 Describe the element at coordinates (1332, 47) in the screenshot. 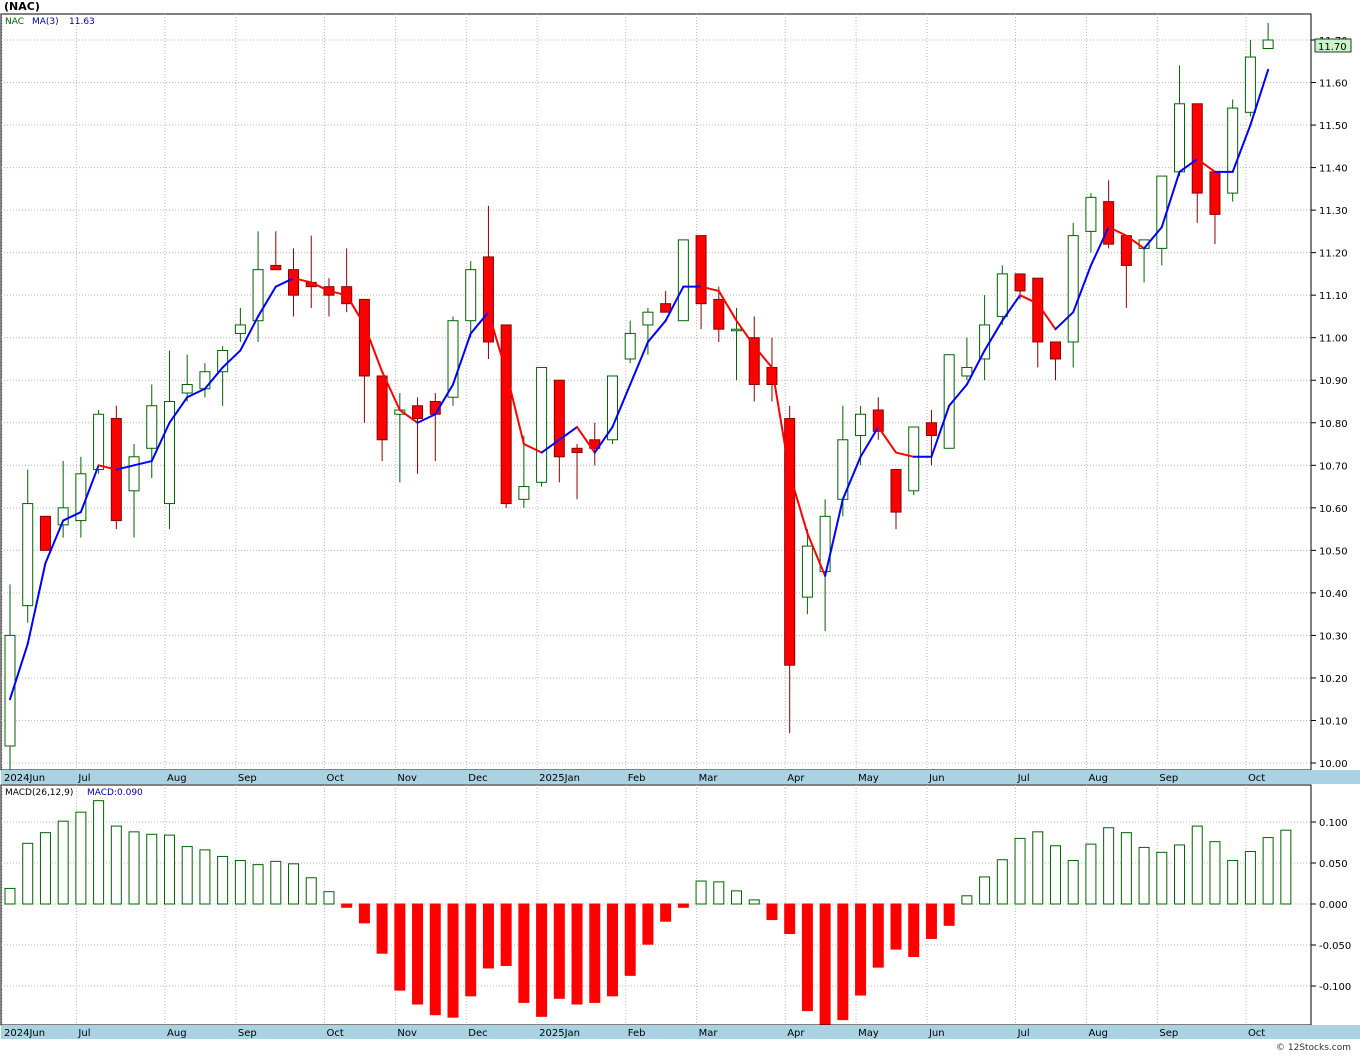

I see `last-price-value: 11.70` at that location.